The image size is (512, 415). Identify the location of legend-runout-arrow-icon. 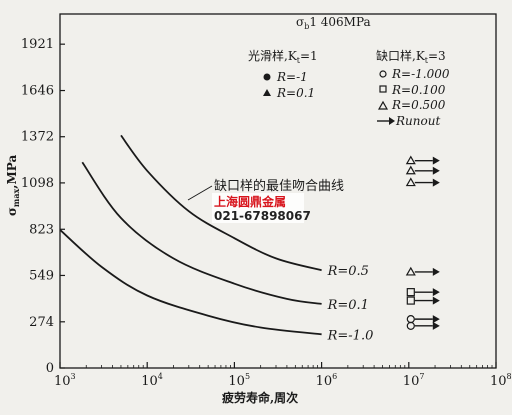
(386, 121).